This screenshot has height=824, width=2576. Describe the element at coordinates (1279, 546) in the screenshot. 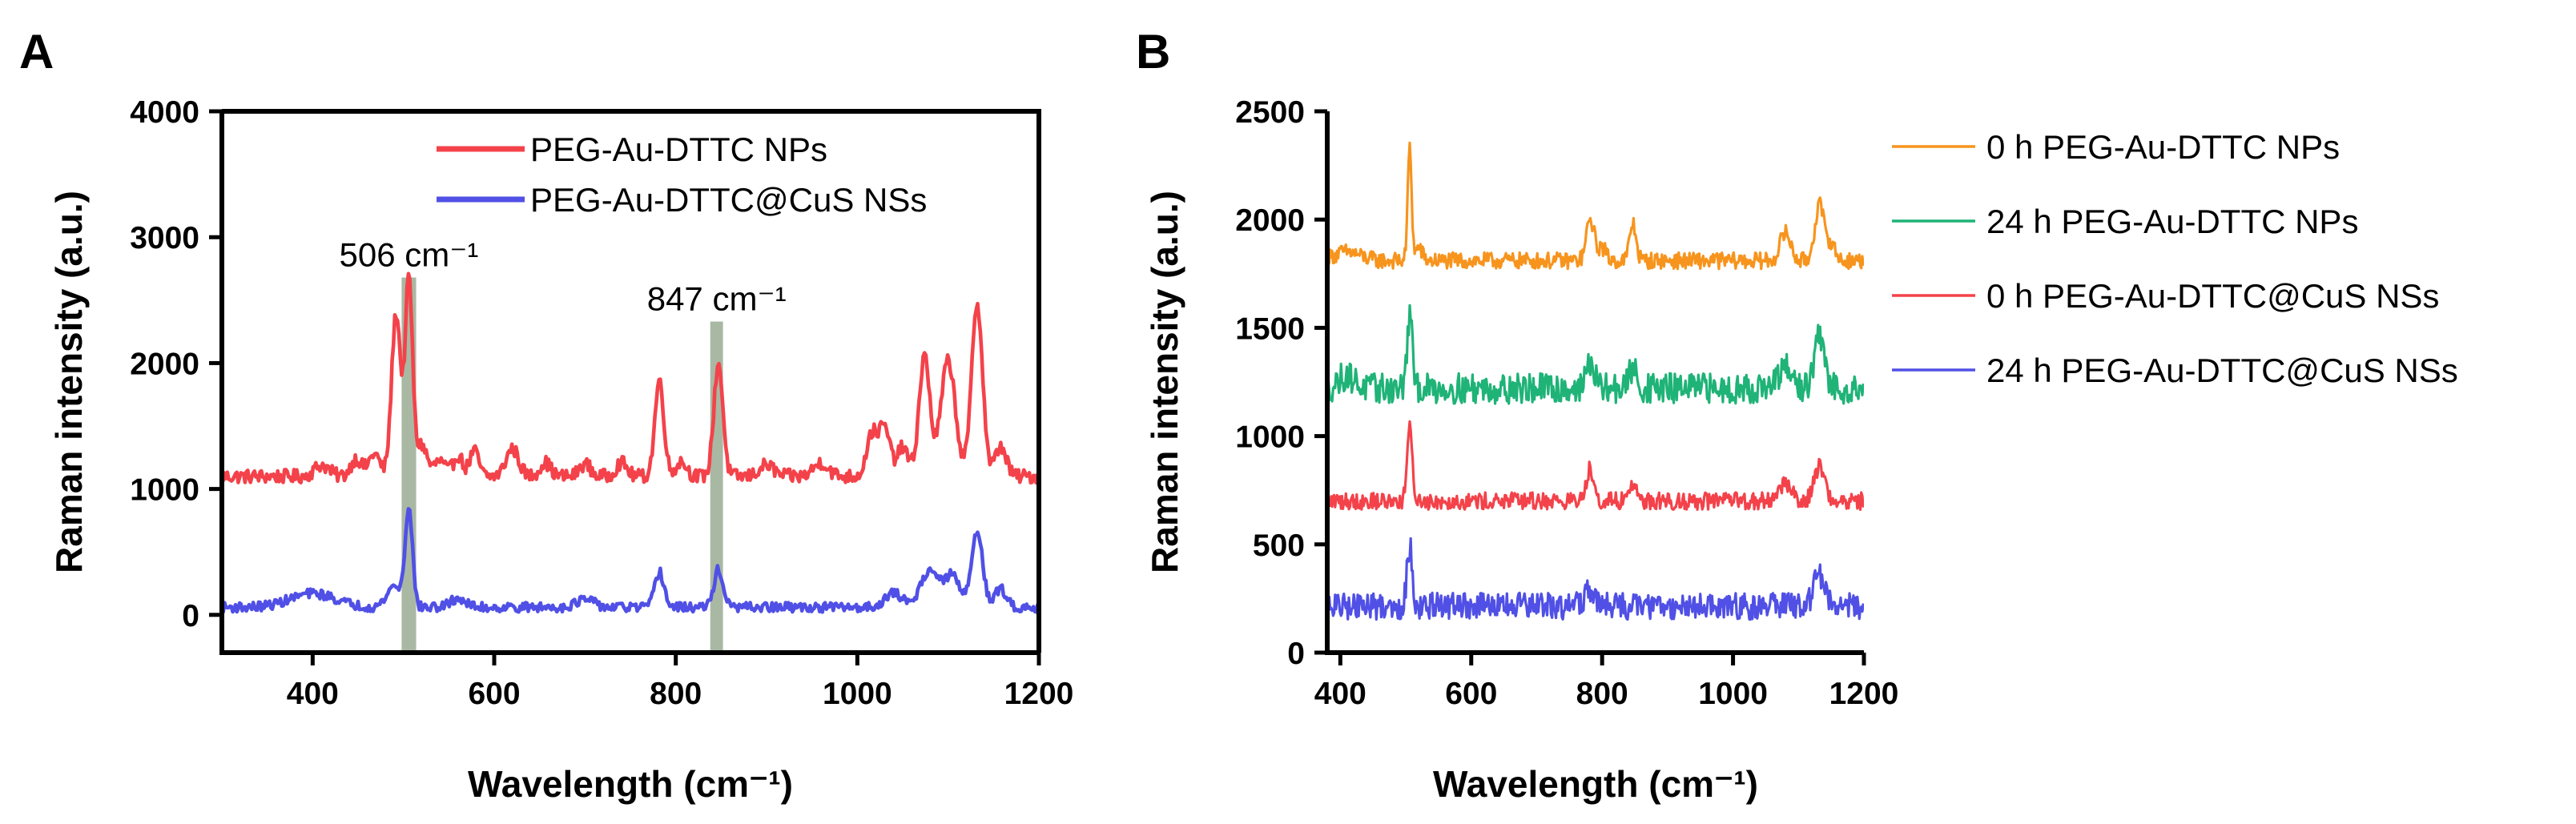

I see `y-tick-label: 500` at that location.